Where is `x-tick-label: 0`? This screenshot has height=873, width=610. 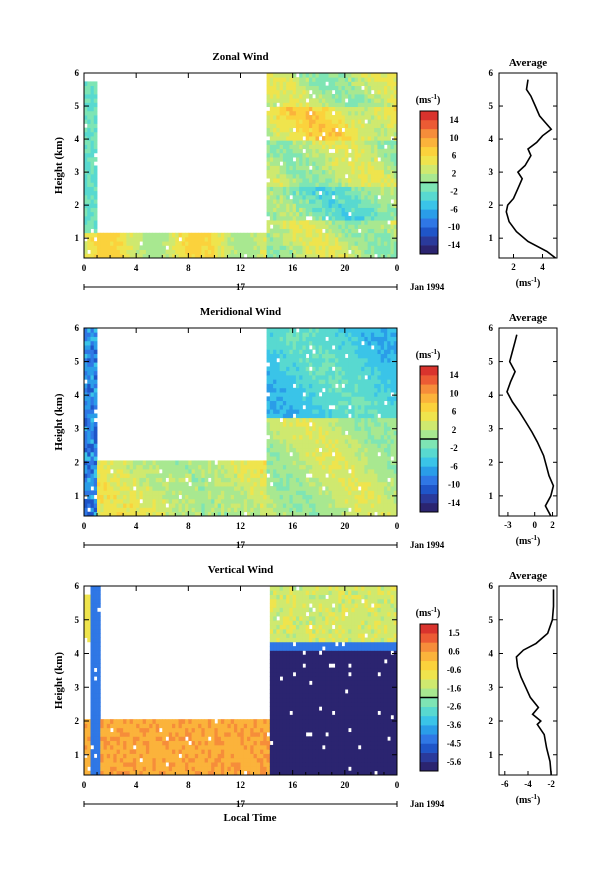
x-tick-label: 0 is located at coordinates (84, 268).